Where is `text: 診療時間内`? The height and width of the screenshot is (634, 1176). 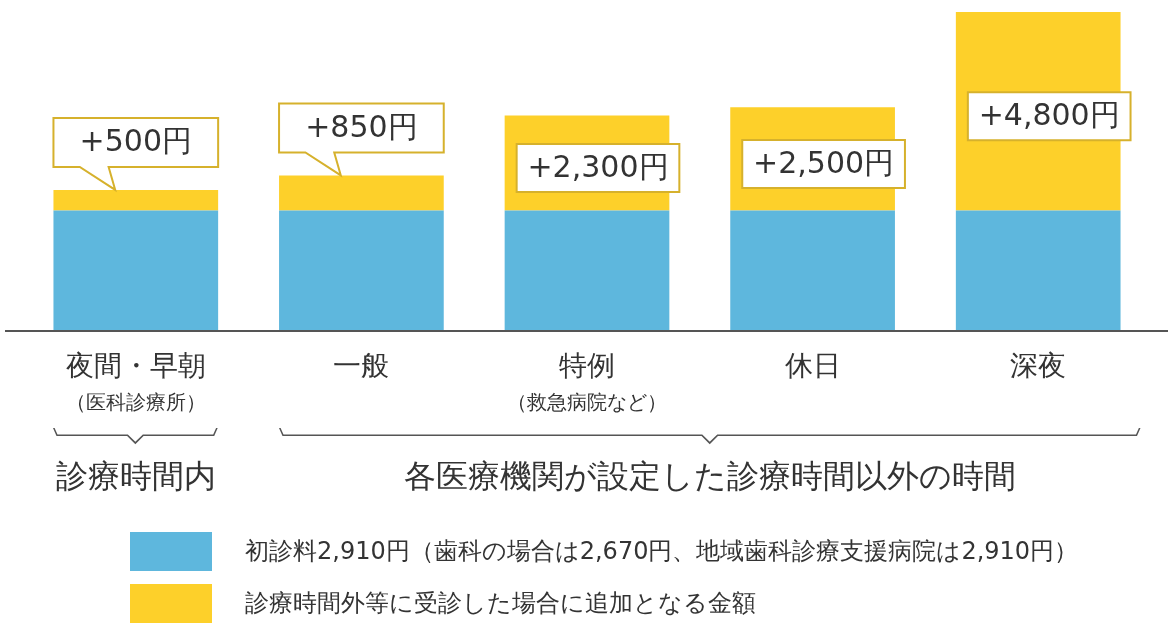 text: 診療時間内 is located at coordinates (135, 476).